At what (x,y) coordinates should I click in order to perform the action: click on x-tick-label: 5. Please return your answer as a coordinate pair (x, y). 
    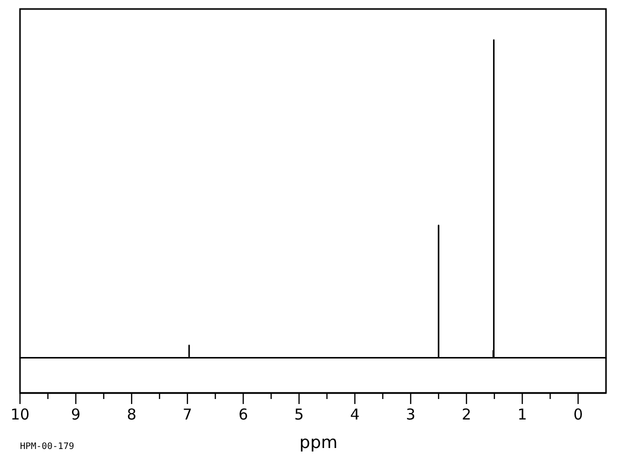
    Looking at the image, I should click on (299, 415).